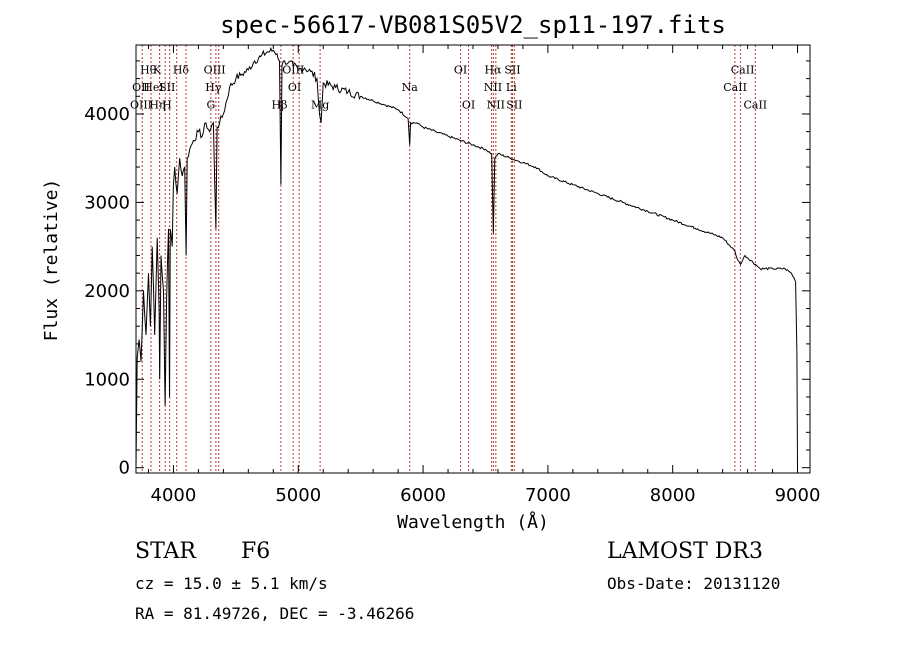 This screenshot has width=900, height=649. I want to click on y-tick-label: 1000, so click(107, 379).